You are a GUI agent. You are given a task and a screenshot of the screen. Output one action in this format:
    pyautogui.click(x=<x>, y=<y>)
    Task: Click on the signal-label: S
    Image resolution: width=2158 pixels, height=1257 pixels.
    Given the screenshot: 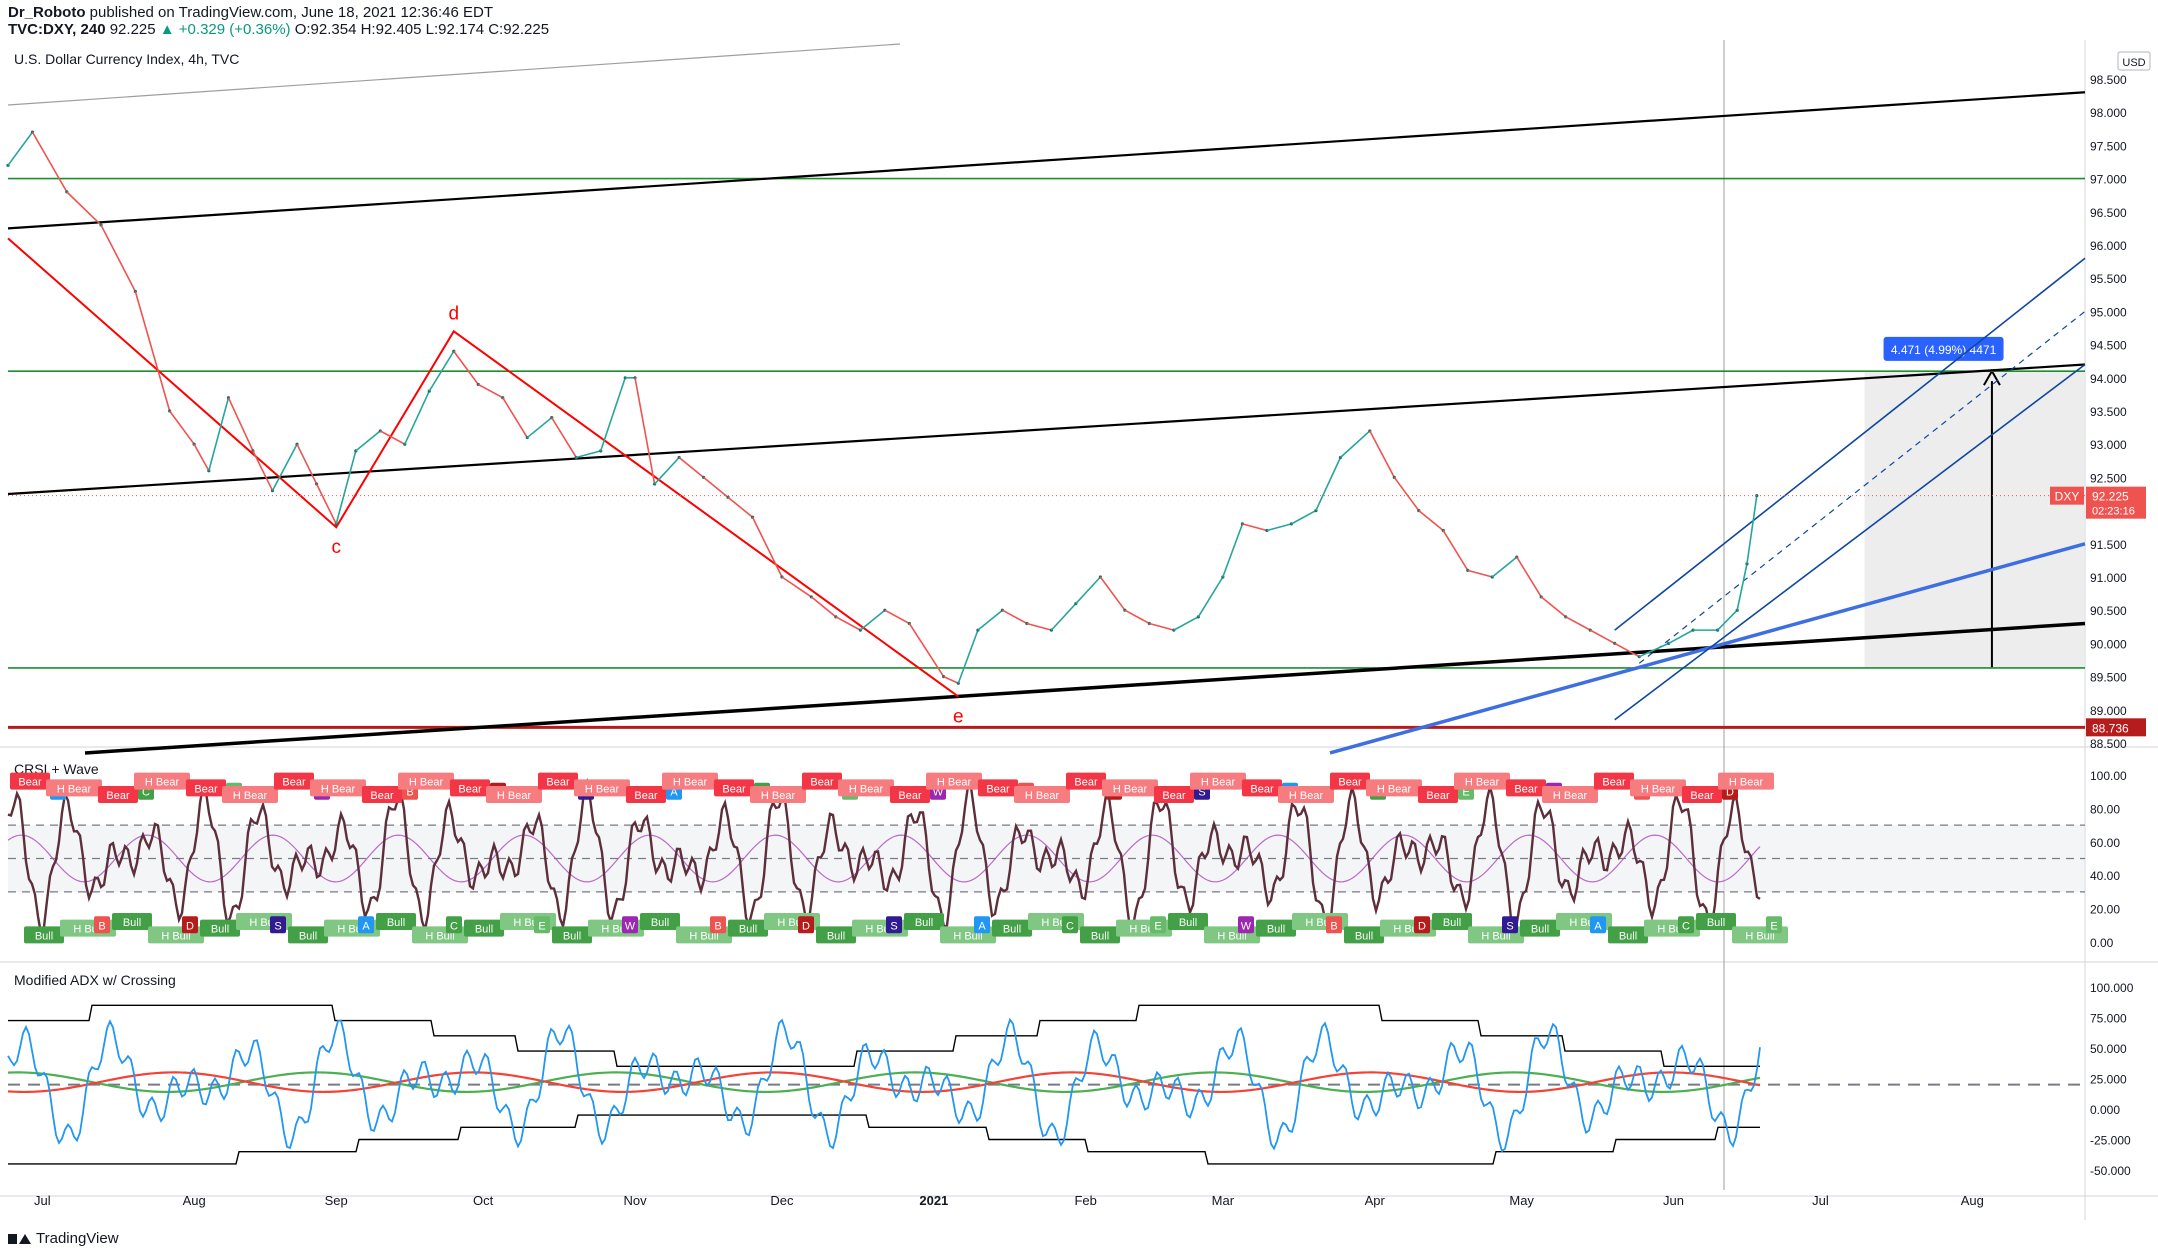 What is the action you would take?
    pyautogui.click(x=1201, y=793)
    